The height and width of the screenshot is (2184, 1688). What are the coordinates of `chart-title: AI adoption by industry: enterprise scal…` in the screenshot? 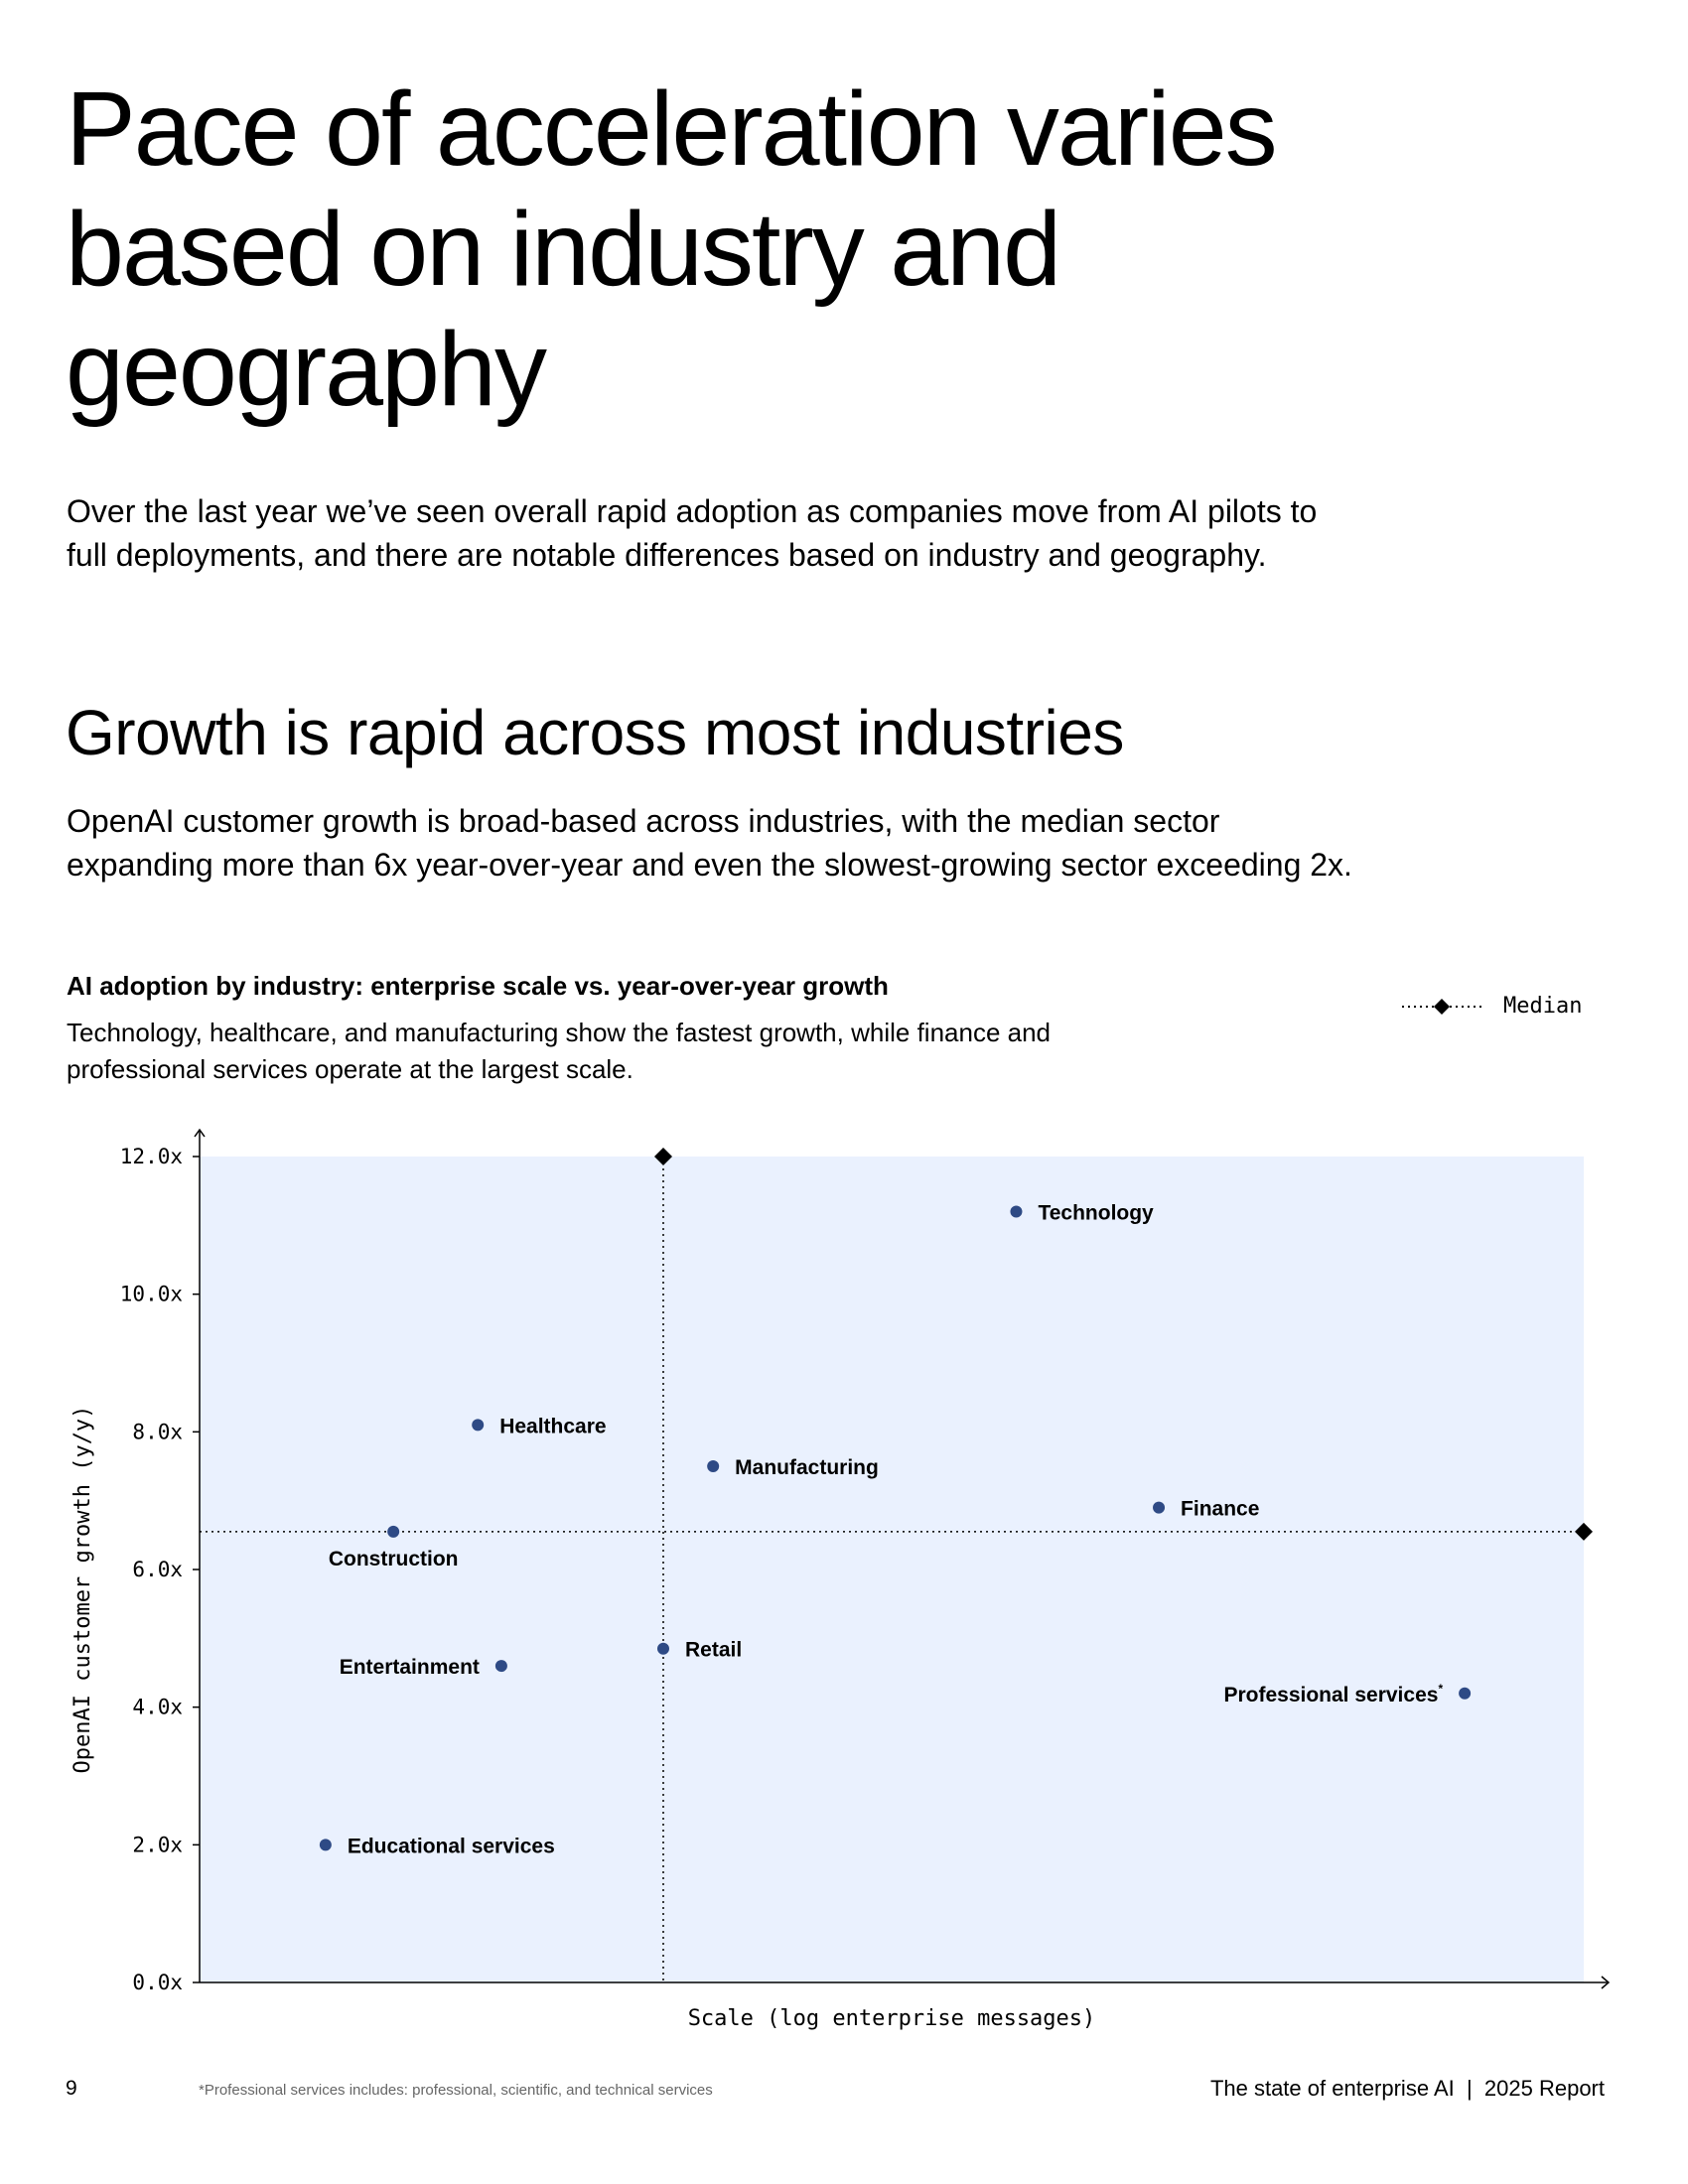 It's located at (478, 986).